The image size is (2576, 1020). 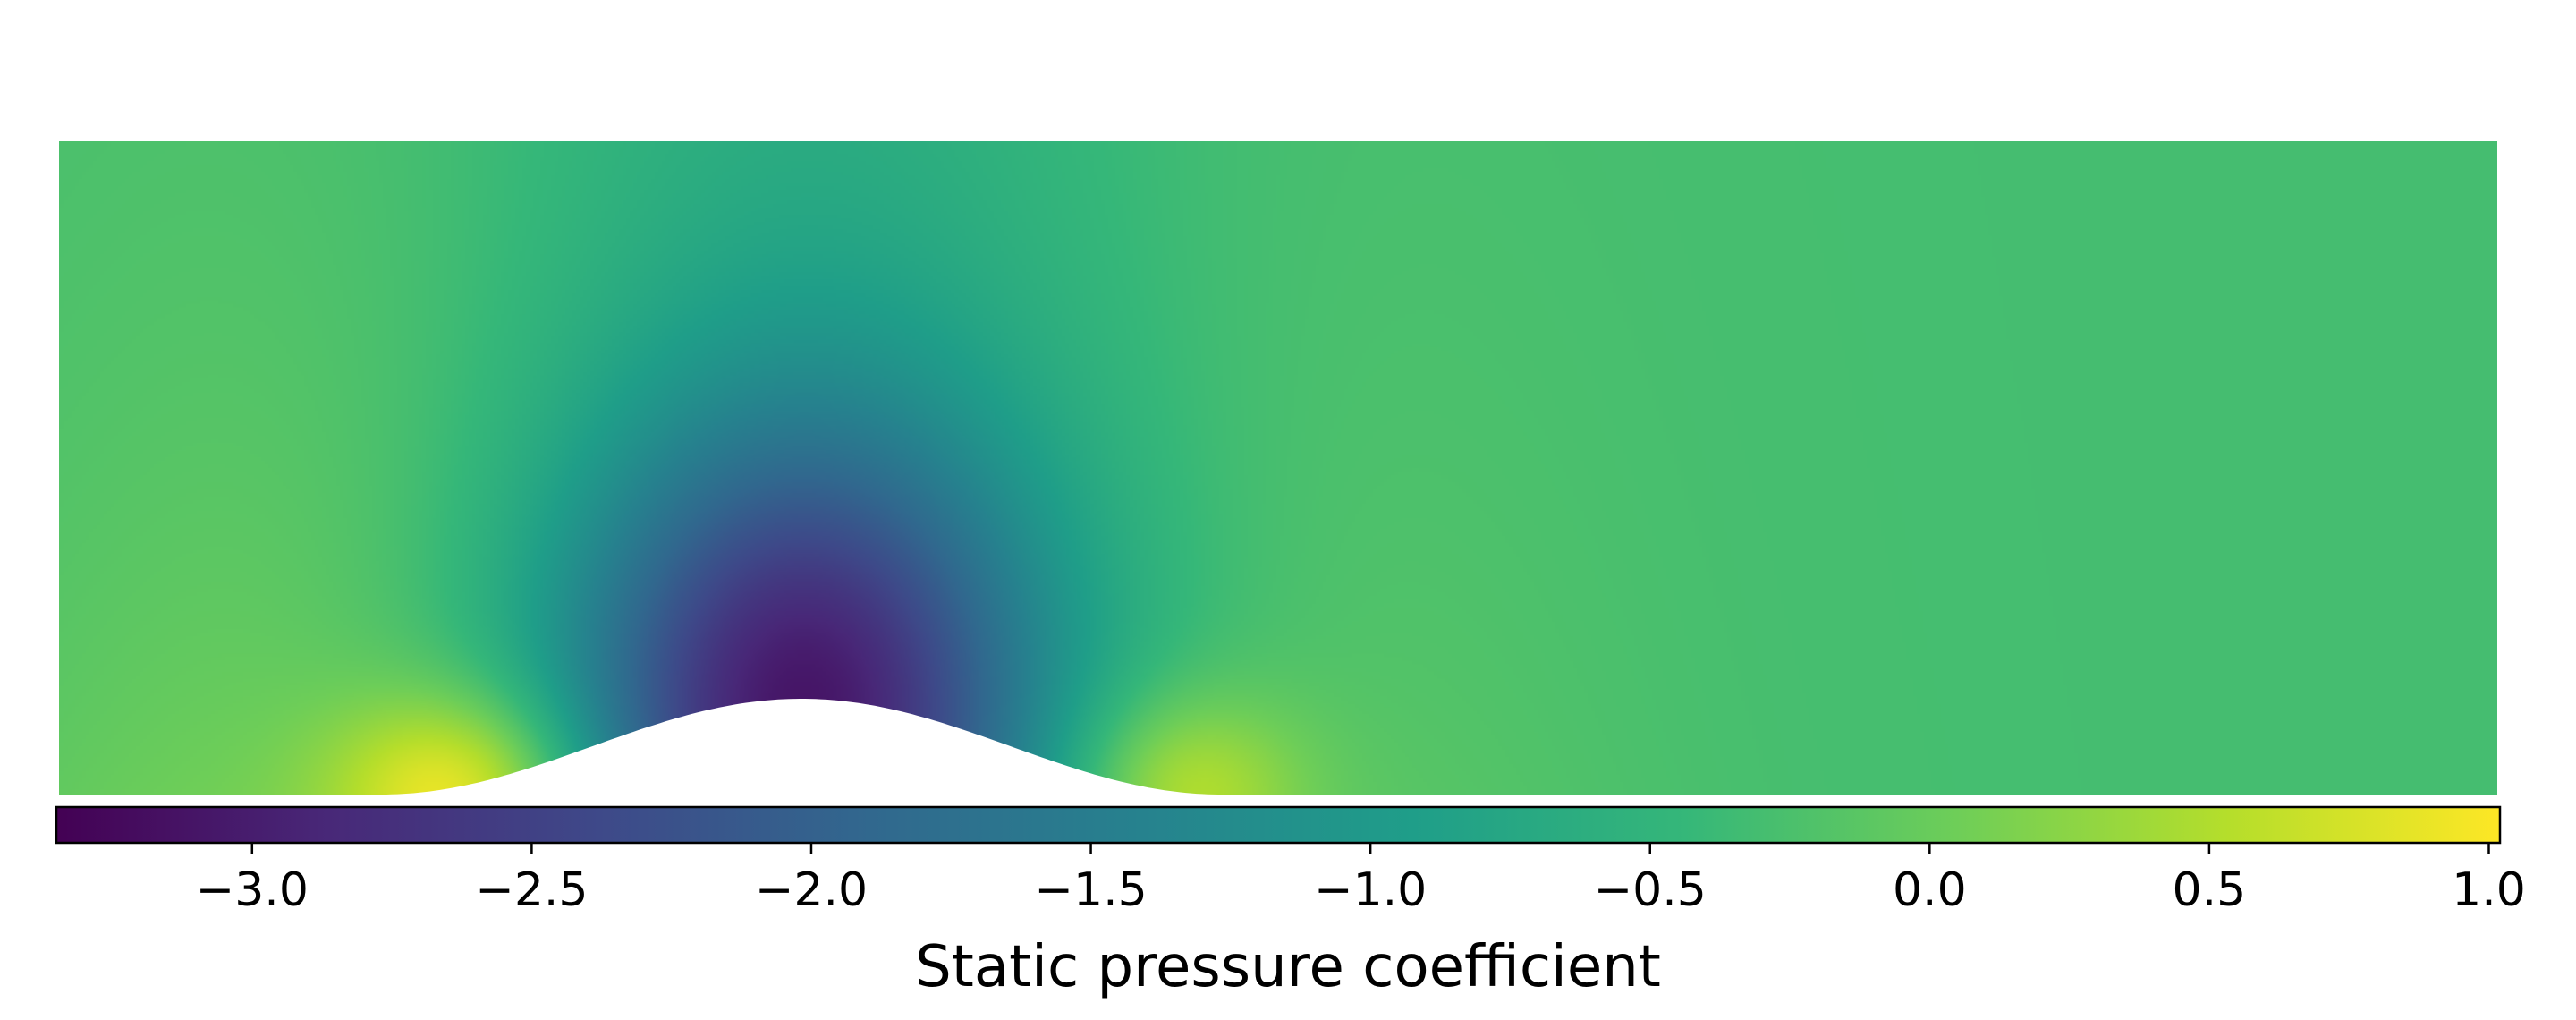 What do you see at coordinates (1288, 967) in the screenshot?
I see `colorbar-label: Static pressure coefficient` at bounding box center [1288, 967].